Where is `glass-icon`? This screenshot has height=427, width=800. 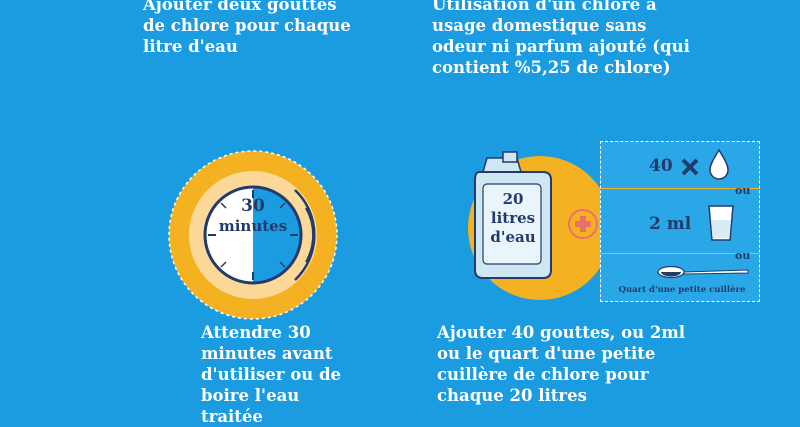 glass-icon is located at coordinates (721, 223).